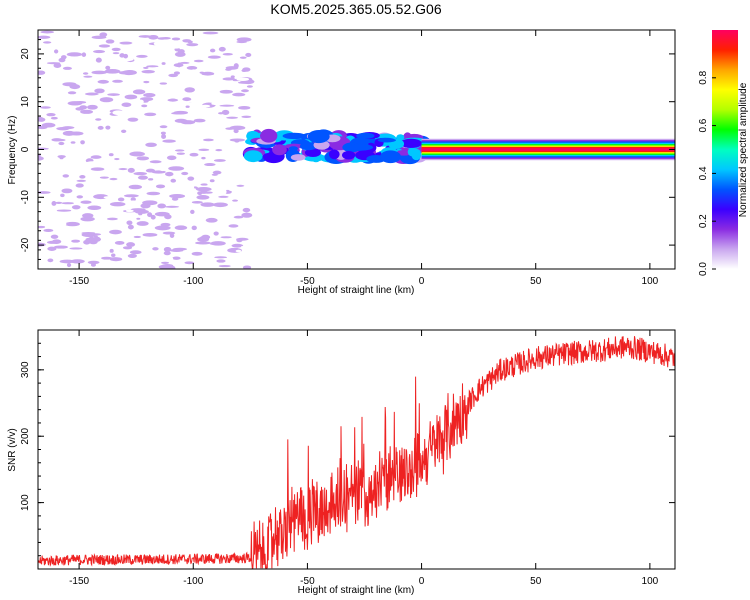 The width and height of the screenshot is (750, 600). What do you see at coordinates (12, 150) in the screenshot?
I see `spectrogram-ylabel: Frequency (Hz)` at bounding box center [12, 150].